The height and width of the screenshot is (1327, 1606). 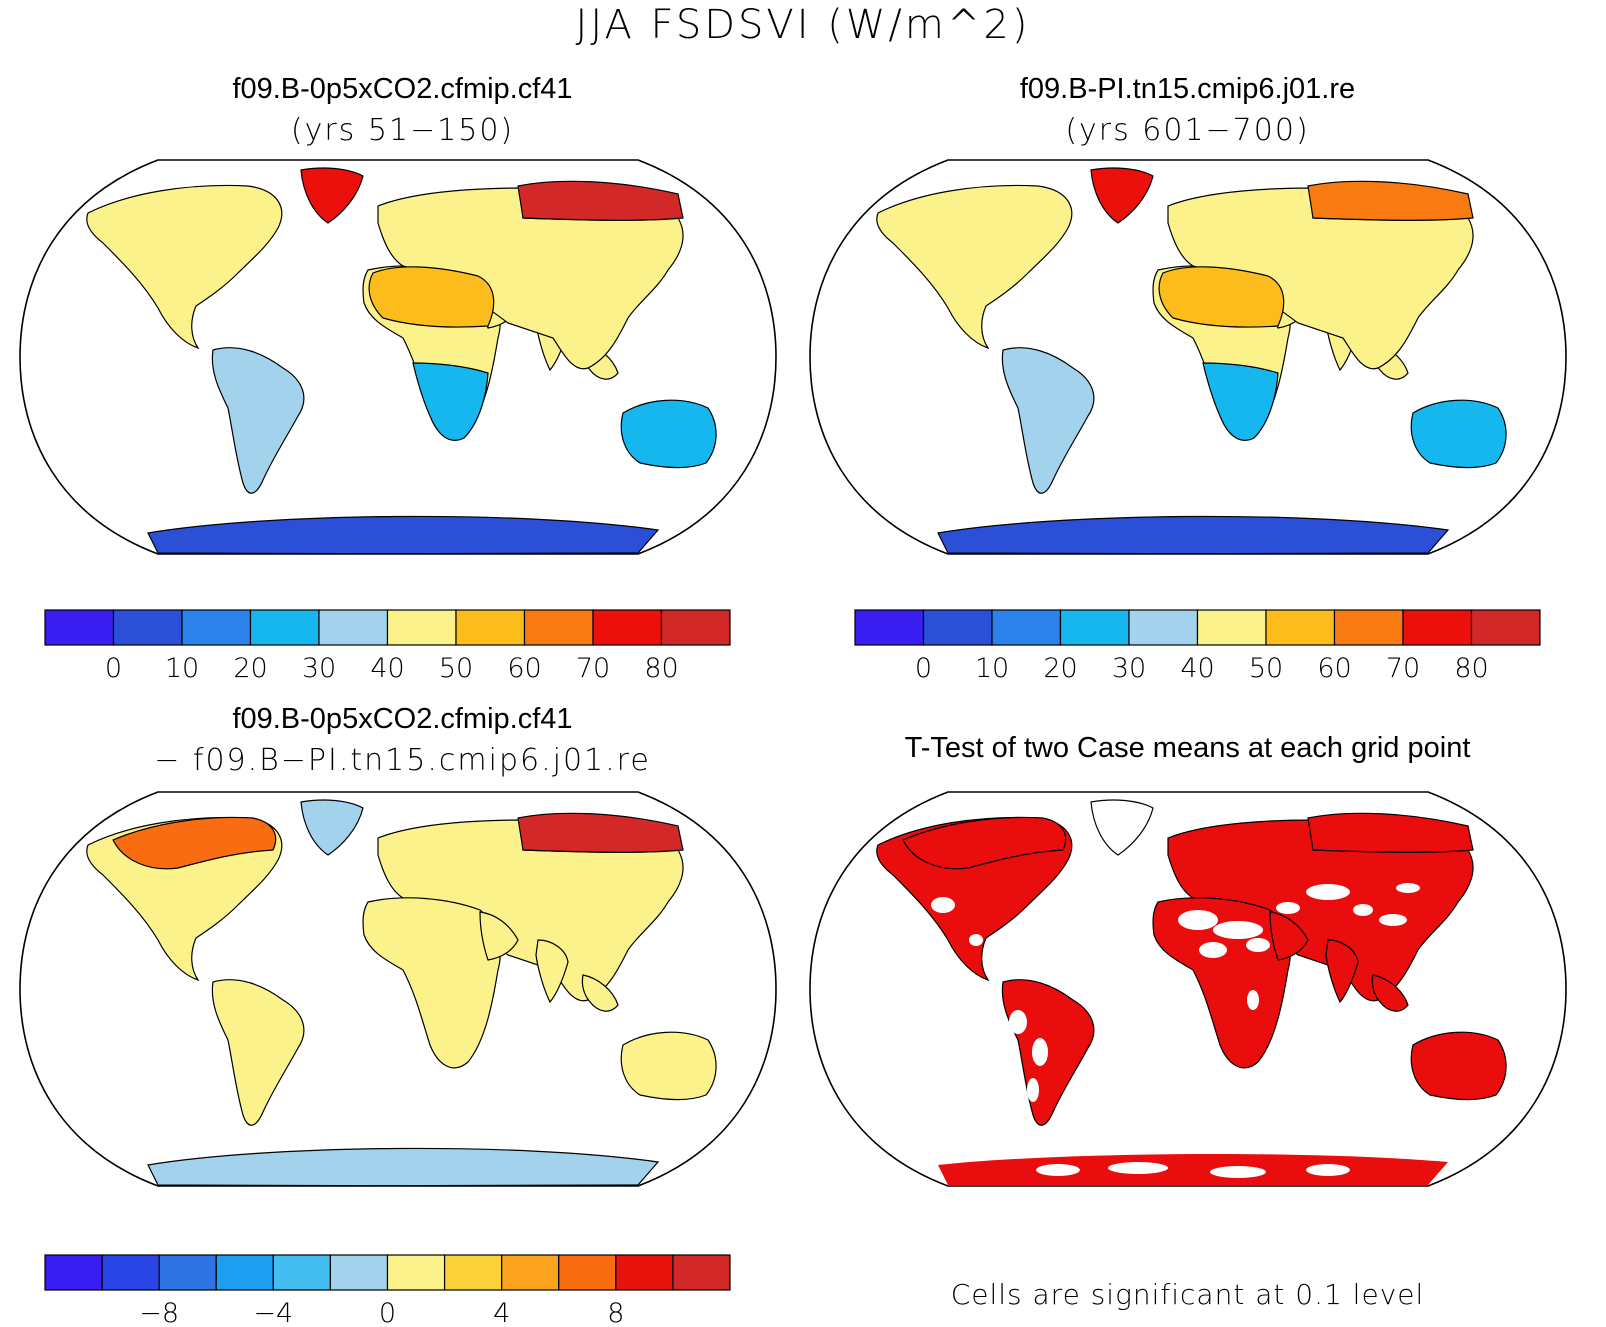 I want to click on panel-title-difference: f09.B-0p5xCO2.cfmip.cf41, so click(x=402, y=719).